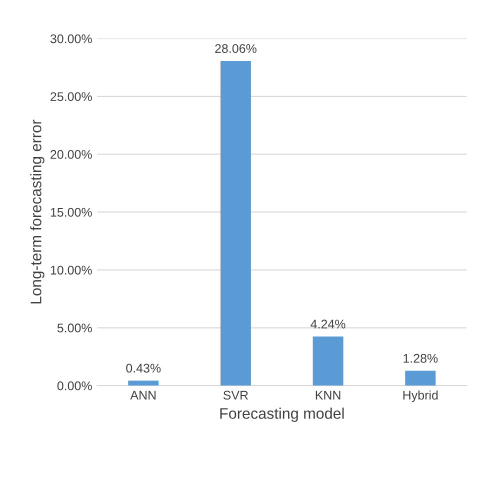 This screenshot has height=482, width=486. What do you see at coordinates (143, 368) in the screenshot?
I see `data-label: 0.43%` at bounding box center [143, 368].